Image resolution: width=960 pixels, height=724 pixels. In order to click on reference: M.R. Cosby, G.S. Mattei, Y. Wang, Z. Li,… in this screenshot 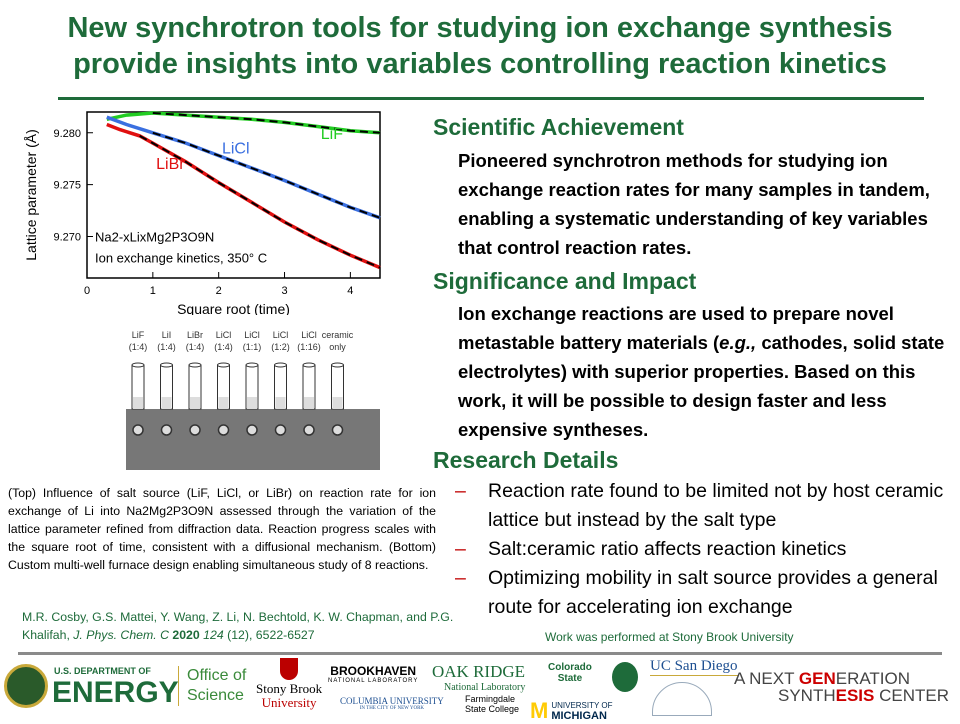, I will do `click(242, 626)`.